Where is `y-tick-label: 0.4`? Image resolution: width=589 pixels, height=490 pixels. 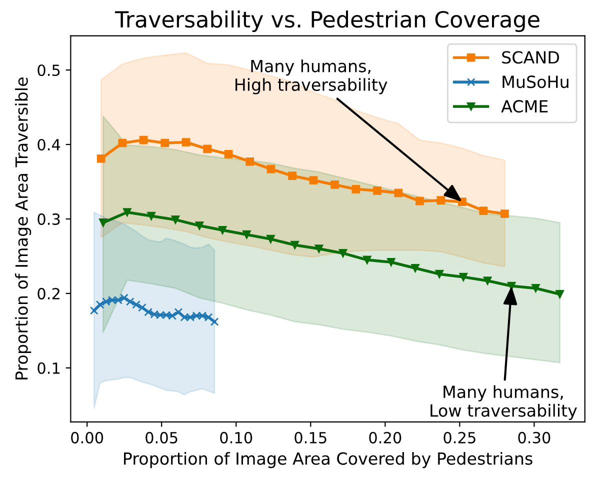
y-tick-label: 0.4 is located at coordinates (49, 144).